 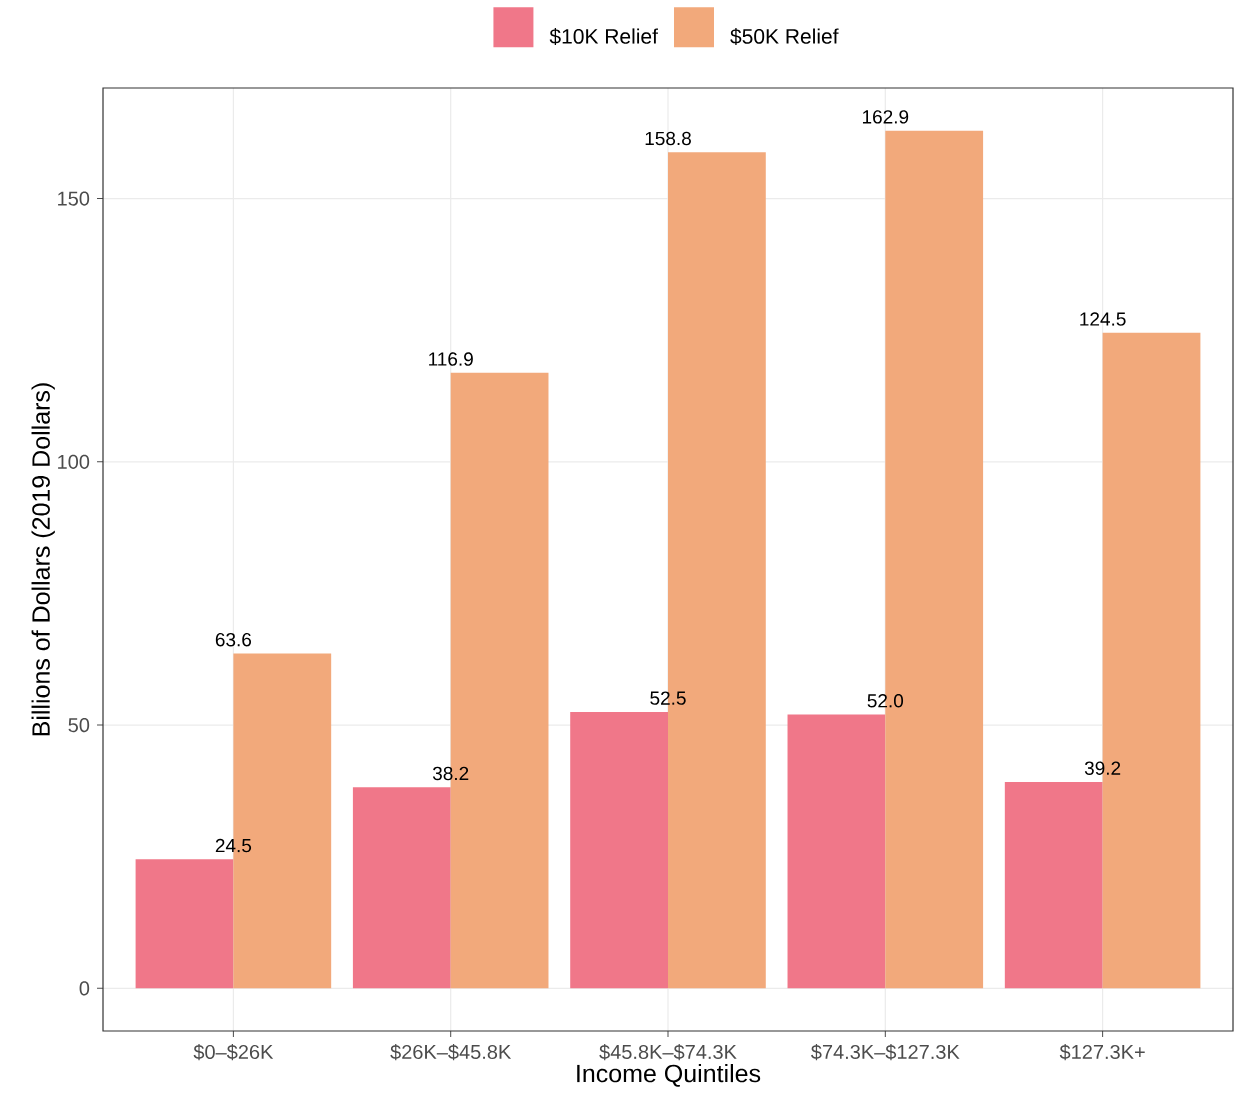 I want to click on x-tick-label: $45.8K–$74.3K, so click(x=668, y=1052).